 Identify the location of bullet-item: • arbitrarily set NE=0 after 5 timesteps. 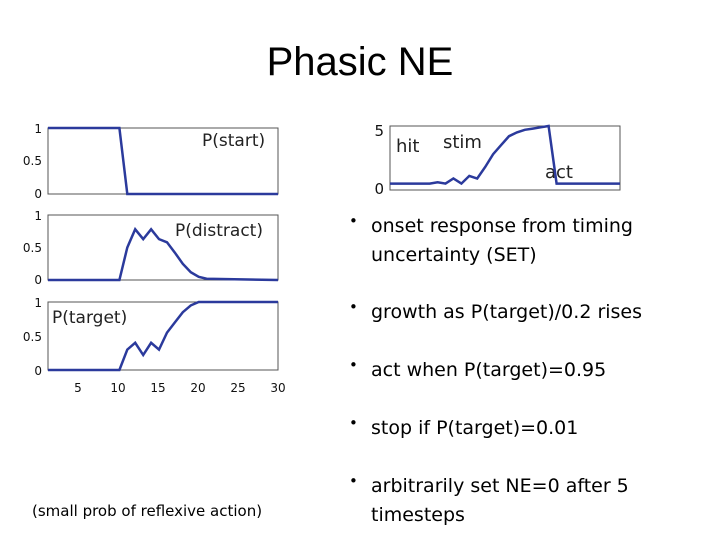
(531, 501).